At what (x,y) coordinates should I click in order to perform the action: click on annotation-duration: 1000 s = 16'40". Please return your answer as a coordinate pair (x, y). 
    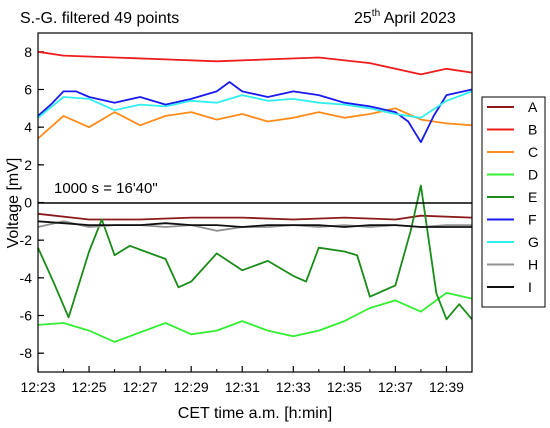
    Looking at the image, I should click on (106, 188).